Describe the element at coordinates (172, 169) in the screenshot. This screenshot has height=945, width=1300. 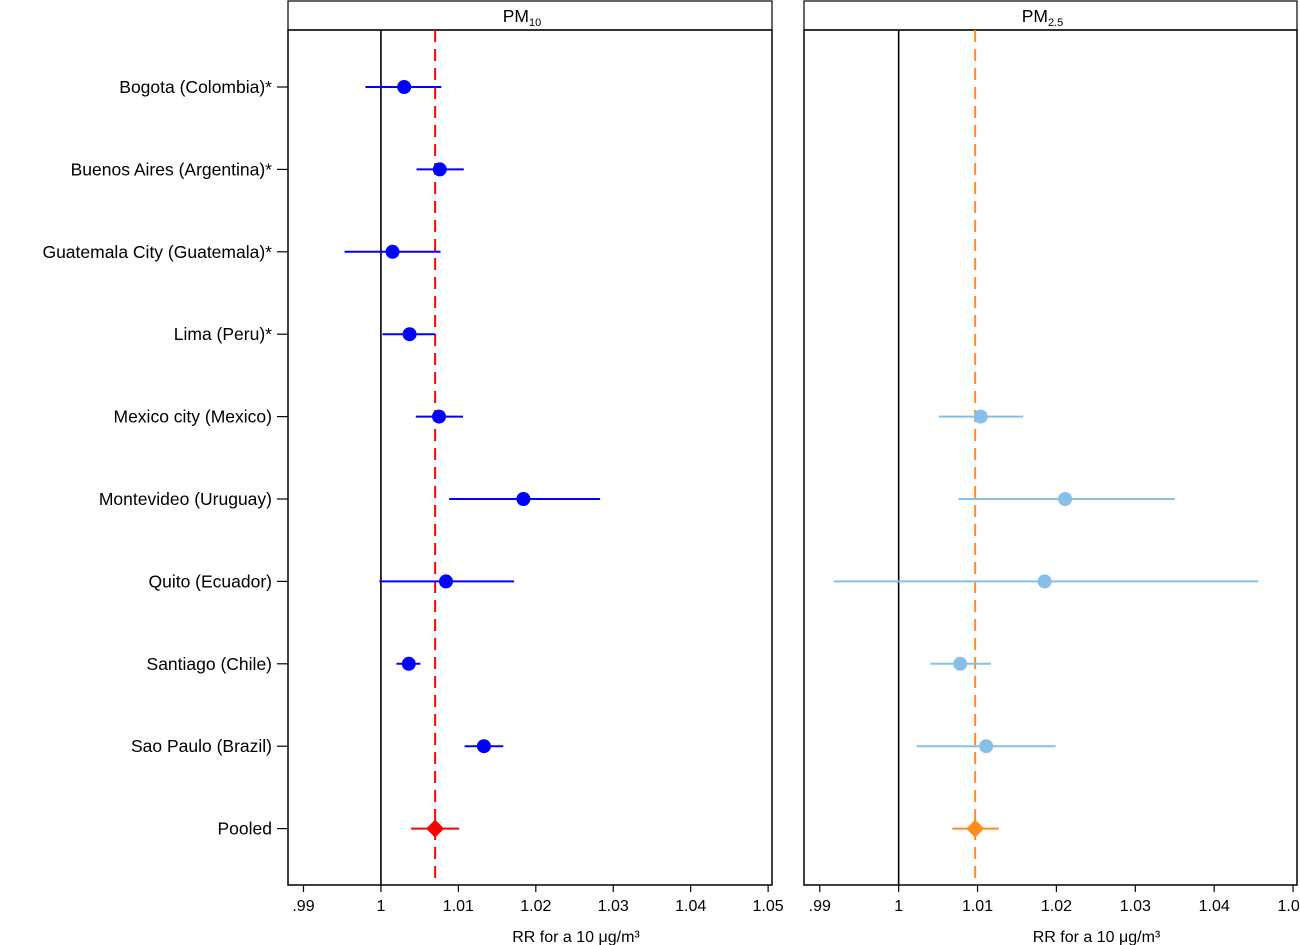
I see `category-label: Buenos Aires (Argentina)*` at that location.